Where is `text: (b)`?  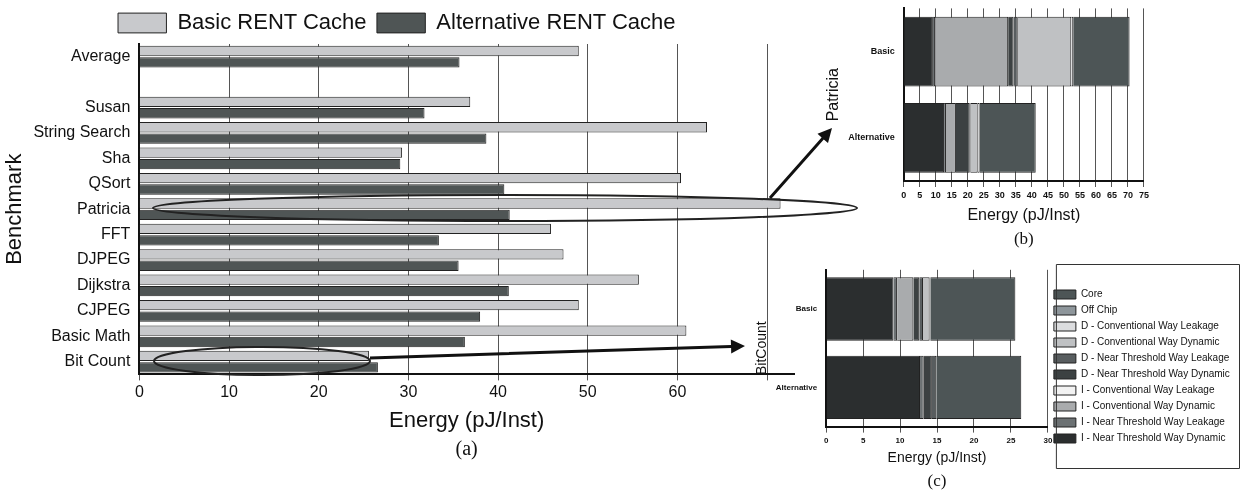 text: (b) is located at coordinates (1023, 238).